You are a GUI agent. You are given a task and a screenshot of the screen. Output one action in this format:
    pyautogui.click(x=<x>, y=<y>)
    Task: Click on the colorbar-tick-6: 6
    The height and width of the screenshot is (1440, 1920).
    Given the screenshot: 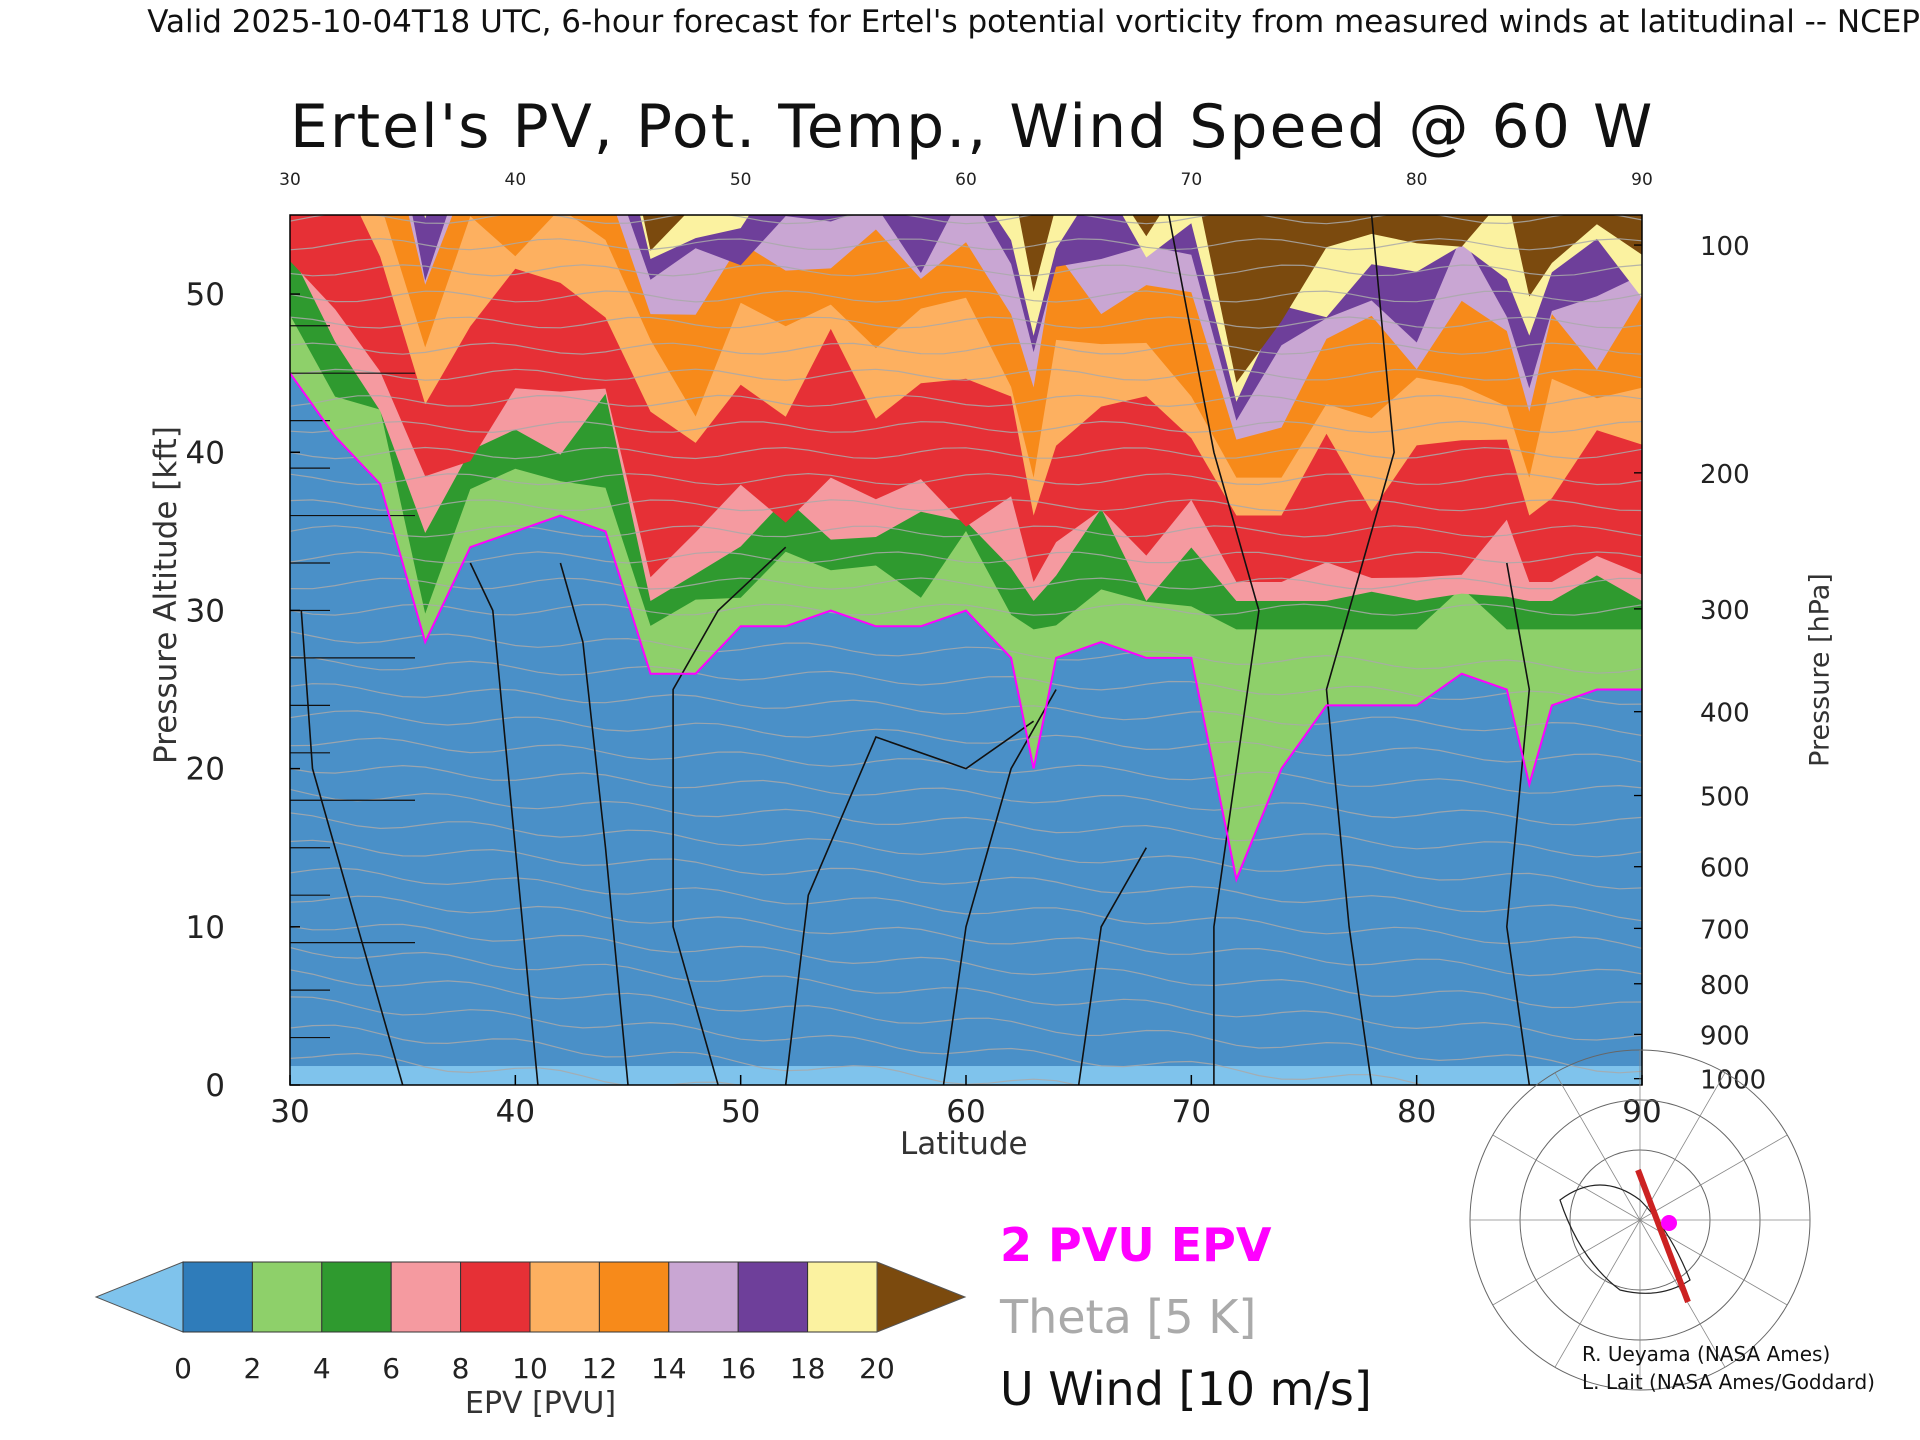 What is the action you would take?
    pyautogui.click(x=391, y=1368)
    